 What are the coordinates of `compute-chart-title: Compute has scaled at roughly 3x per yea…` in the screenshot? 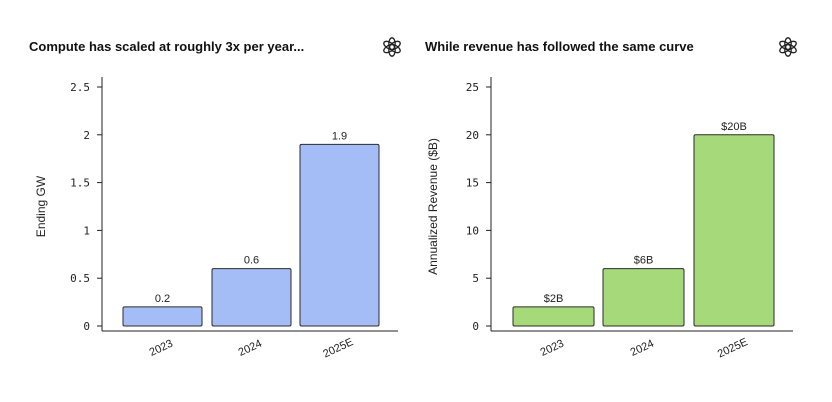 It's located at (167, 46).